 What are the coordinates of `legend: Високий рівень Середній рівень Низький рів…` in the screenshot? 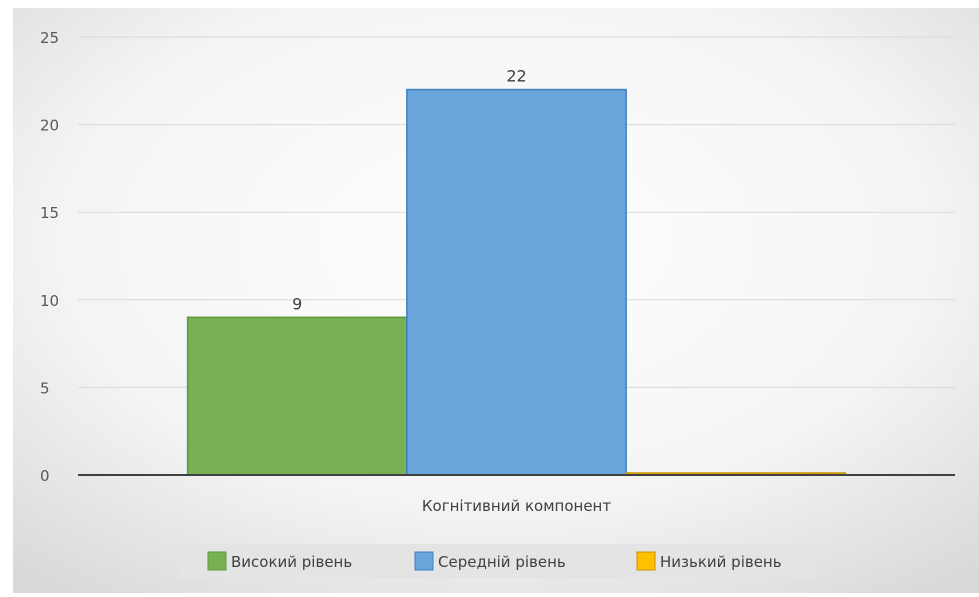 It's located at (498, 561).